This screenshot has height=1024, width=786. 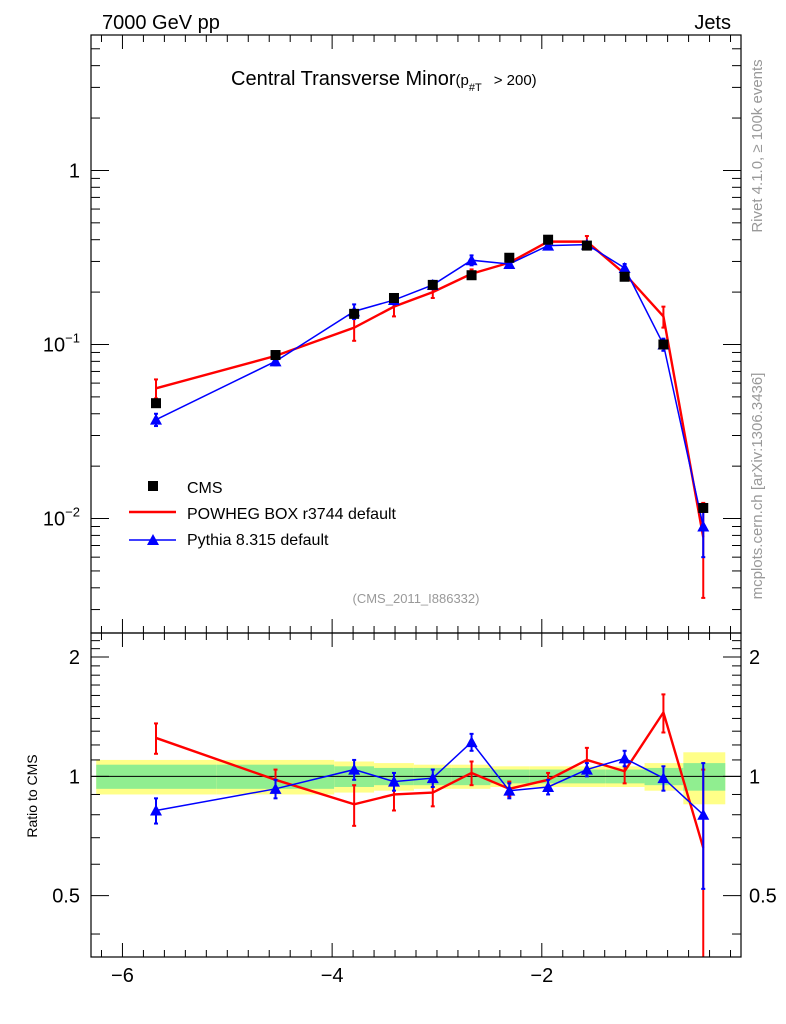 I want to click on ratio-tick-label-right: 1, so click(x=754, y=777).